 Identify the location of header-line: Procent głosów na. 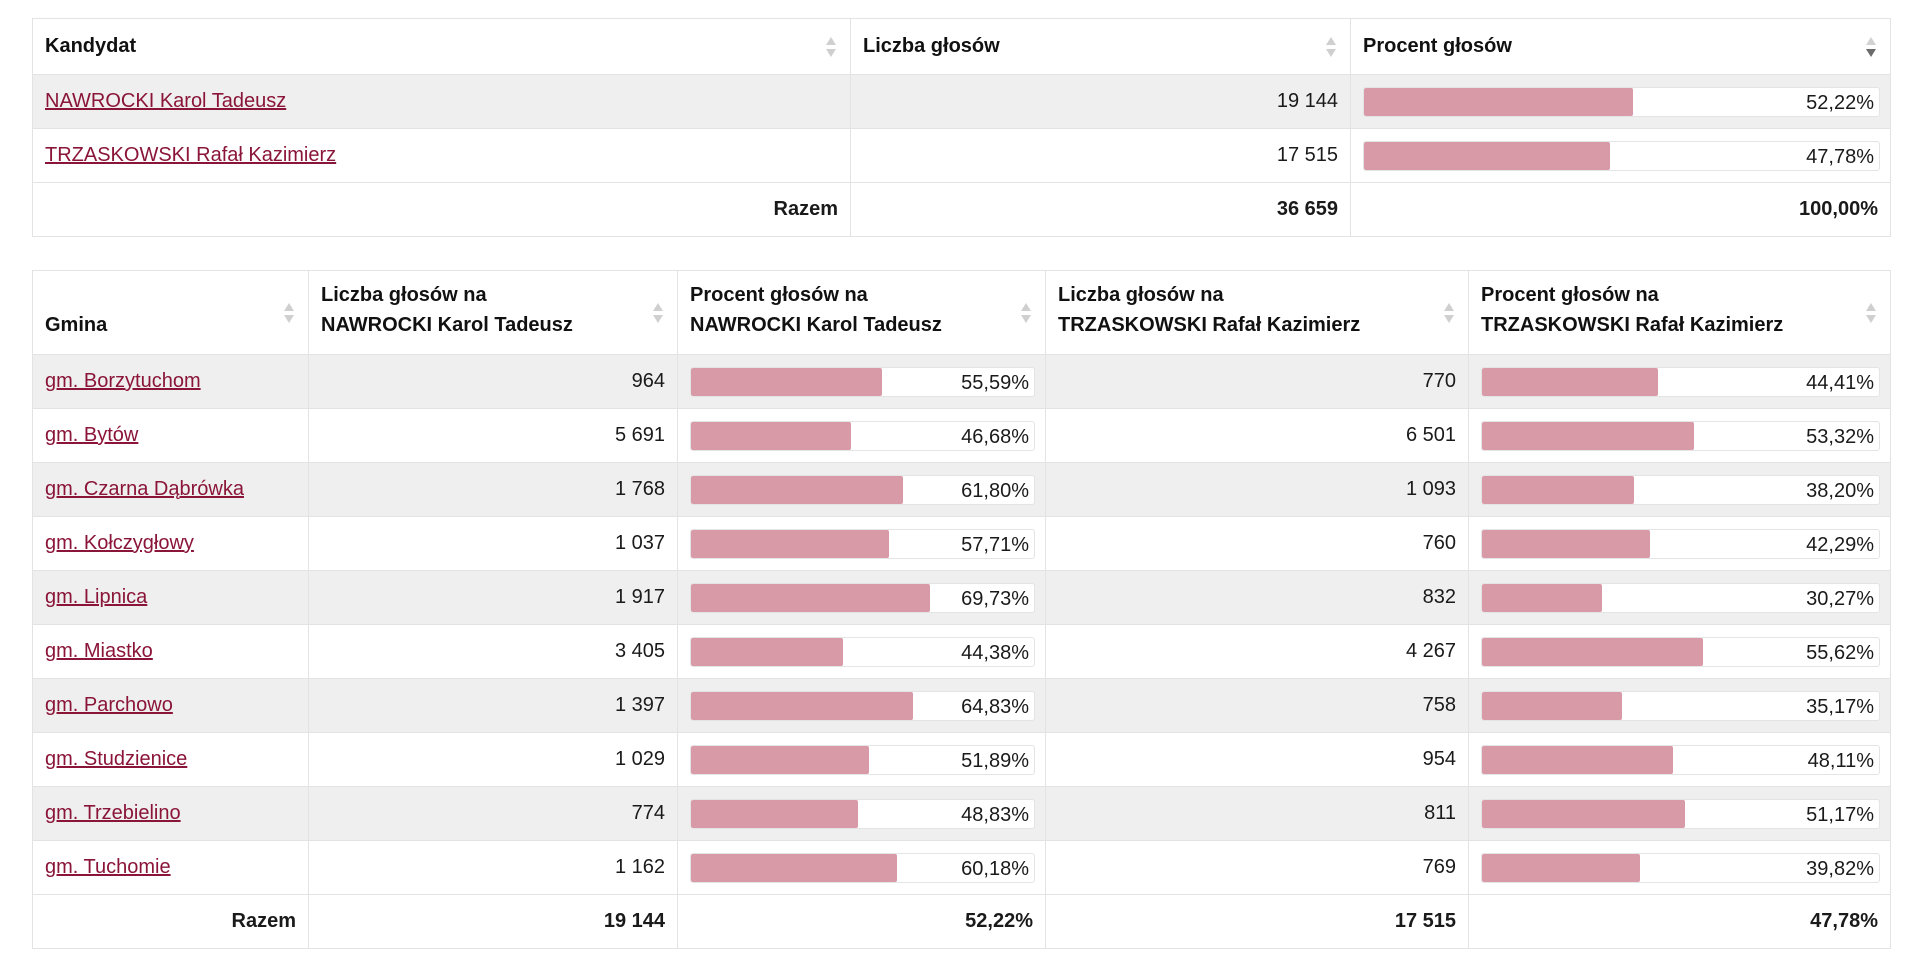
(1570, 295).